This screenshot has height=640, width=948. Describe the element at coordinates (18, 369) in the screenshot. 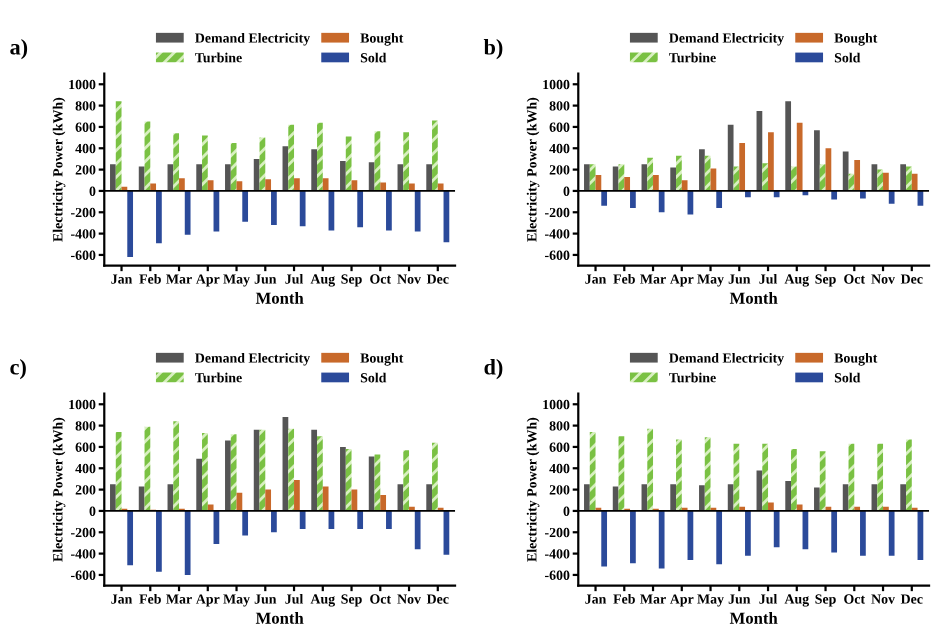

I see `chart-title: c)` at that location.